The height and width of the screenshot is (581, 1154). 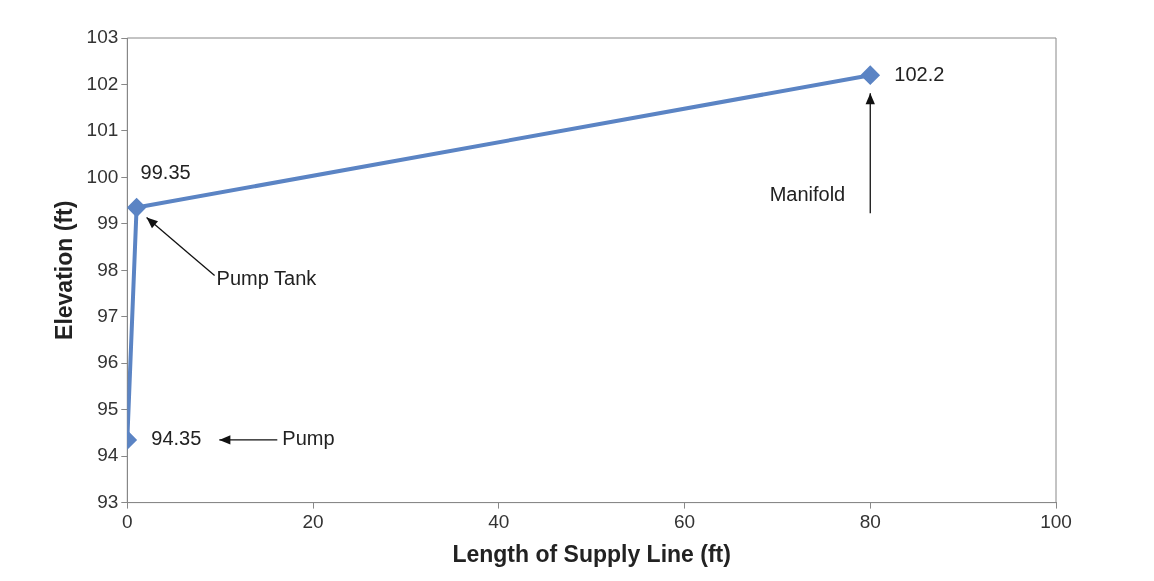 I want to click on y-tick-label: 99, so click(x=108, y=223).